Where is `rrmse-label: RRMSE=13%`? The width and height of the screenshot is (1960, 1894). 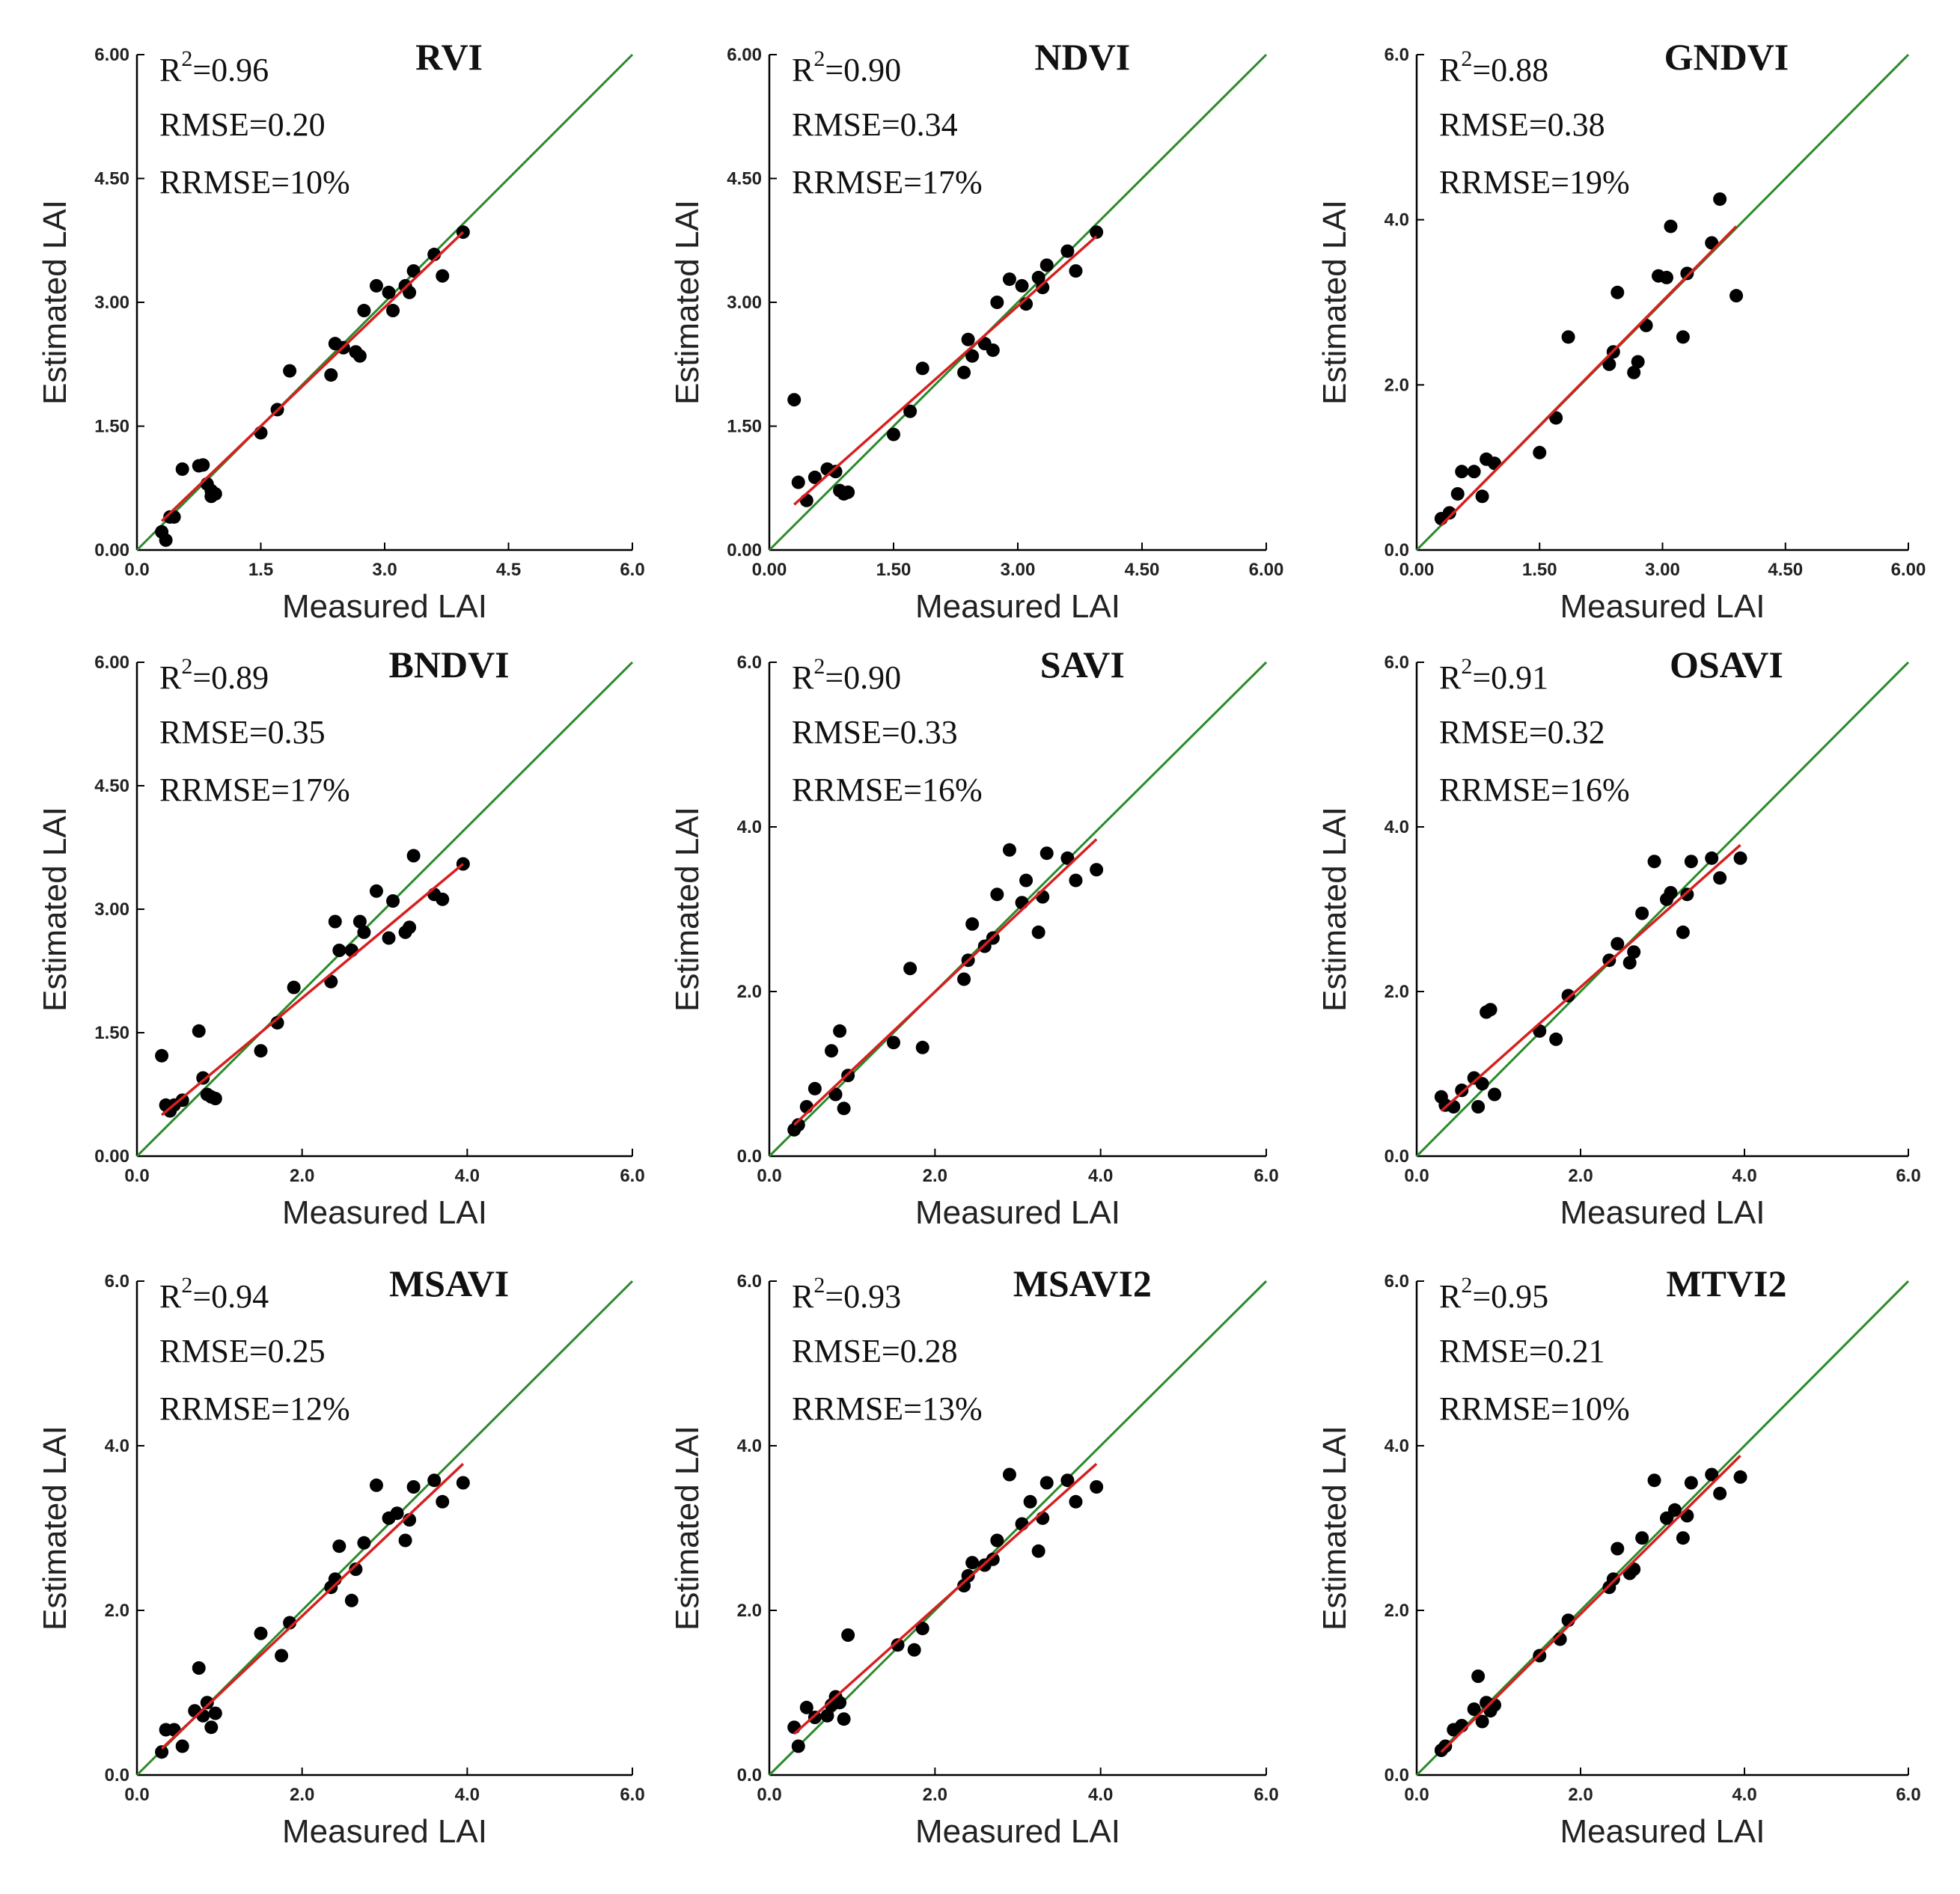 rrmse-label: RRMSE=13% is located at coordinates (887, 1408).